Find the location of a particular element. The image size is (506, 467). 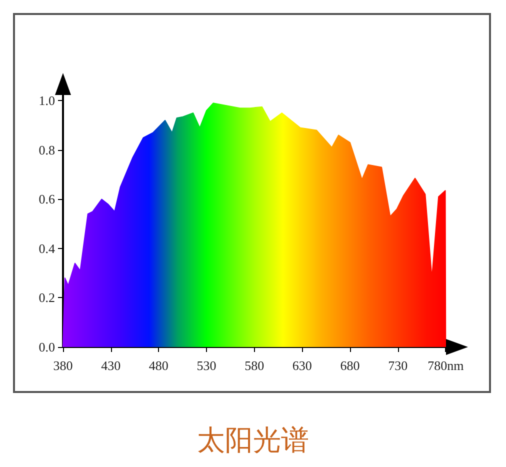

x-tick-label: 530 is located at coordinates (206, 365).